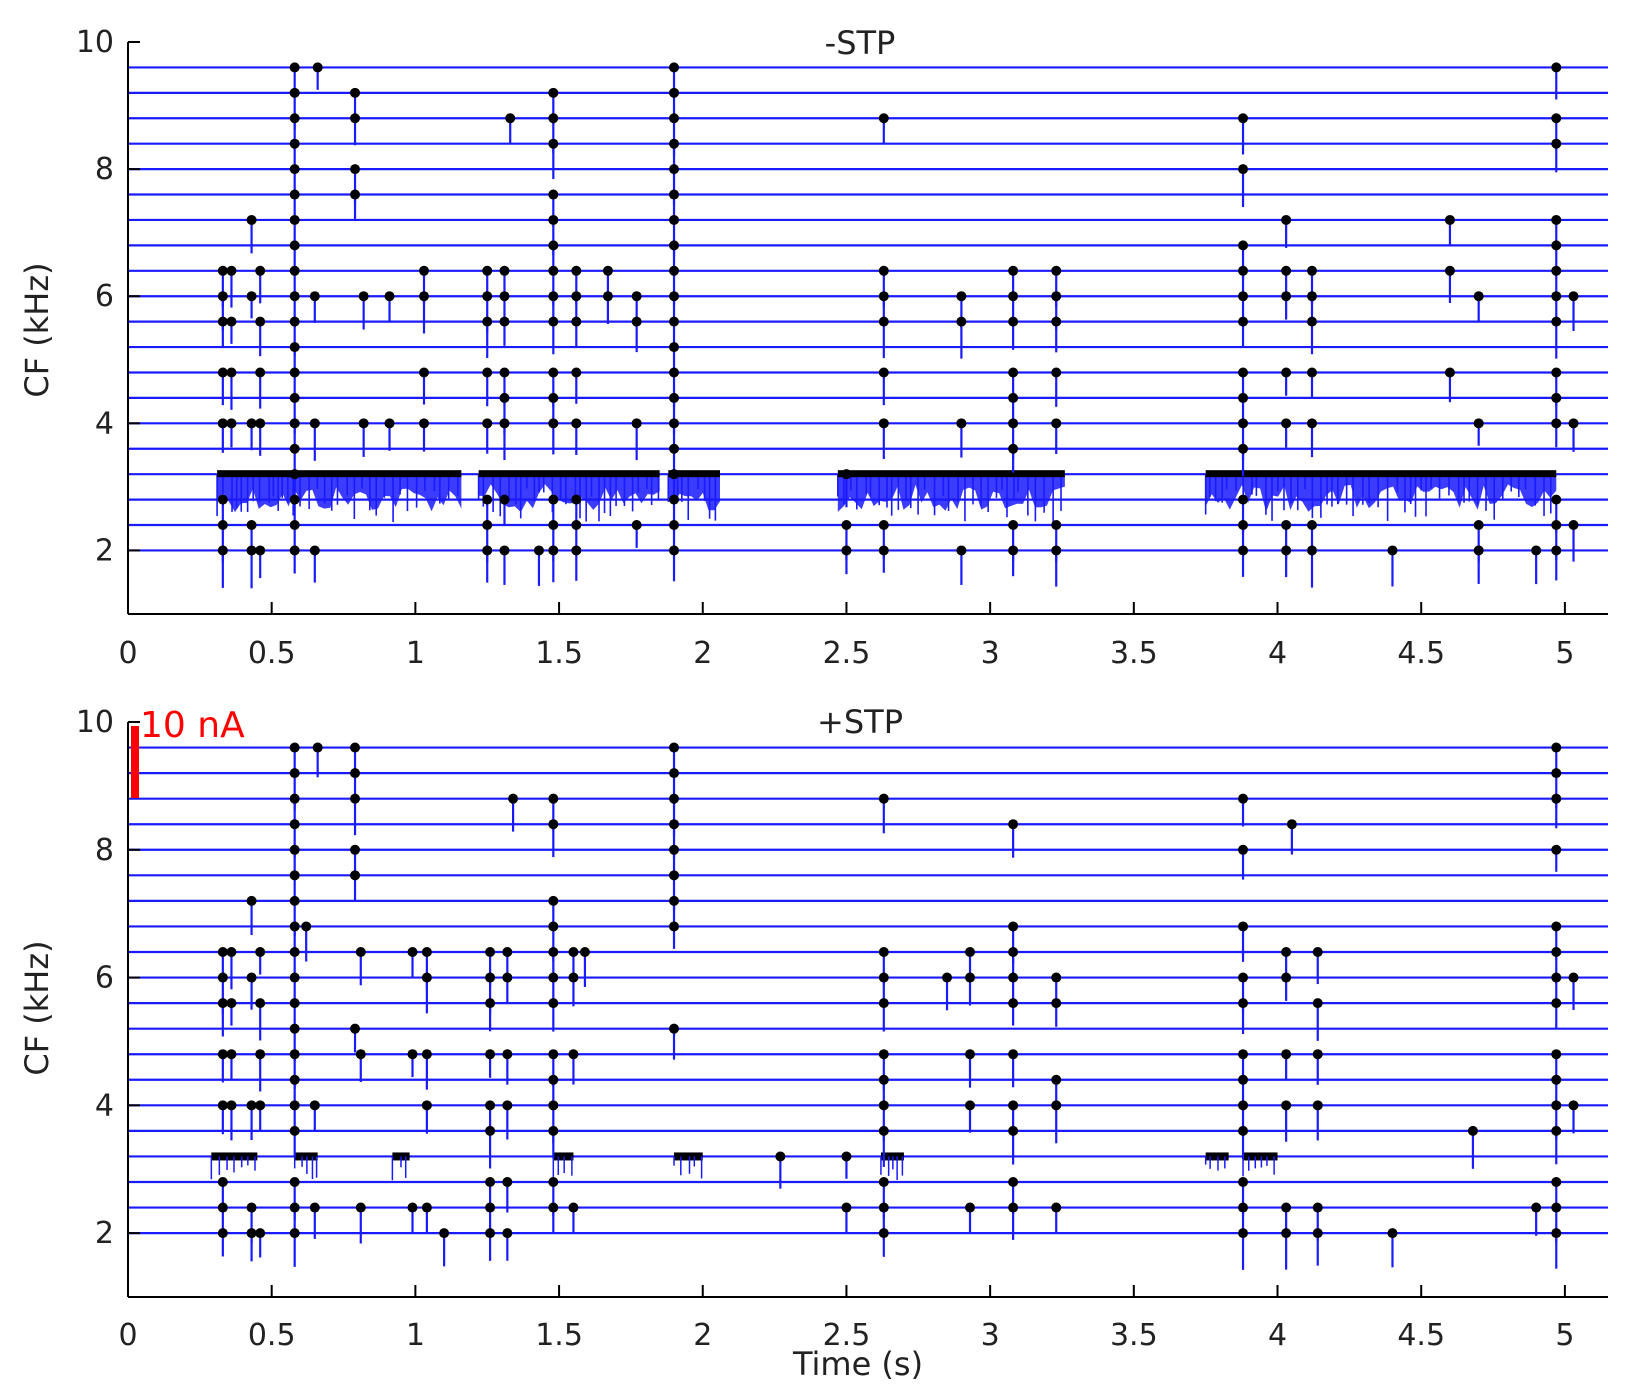  I want to click on y-tick-label: 6, so click(104, 978).